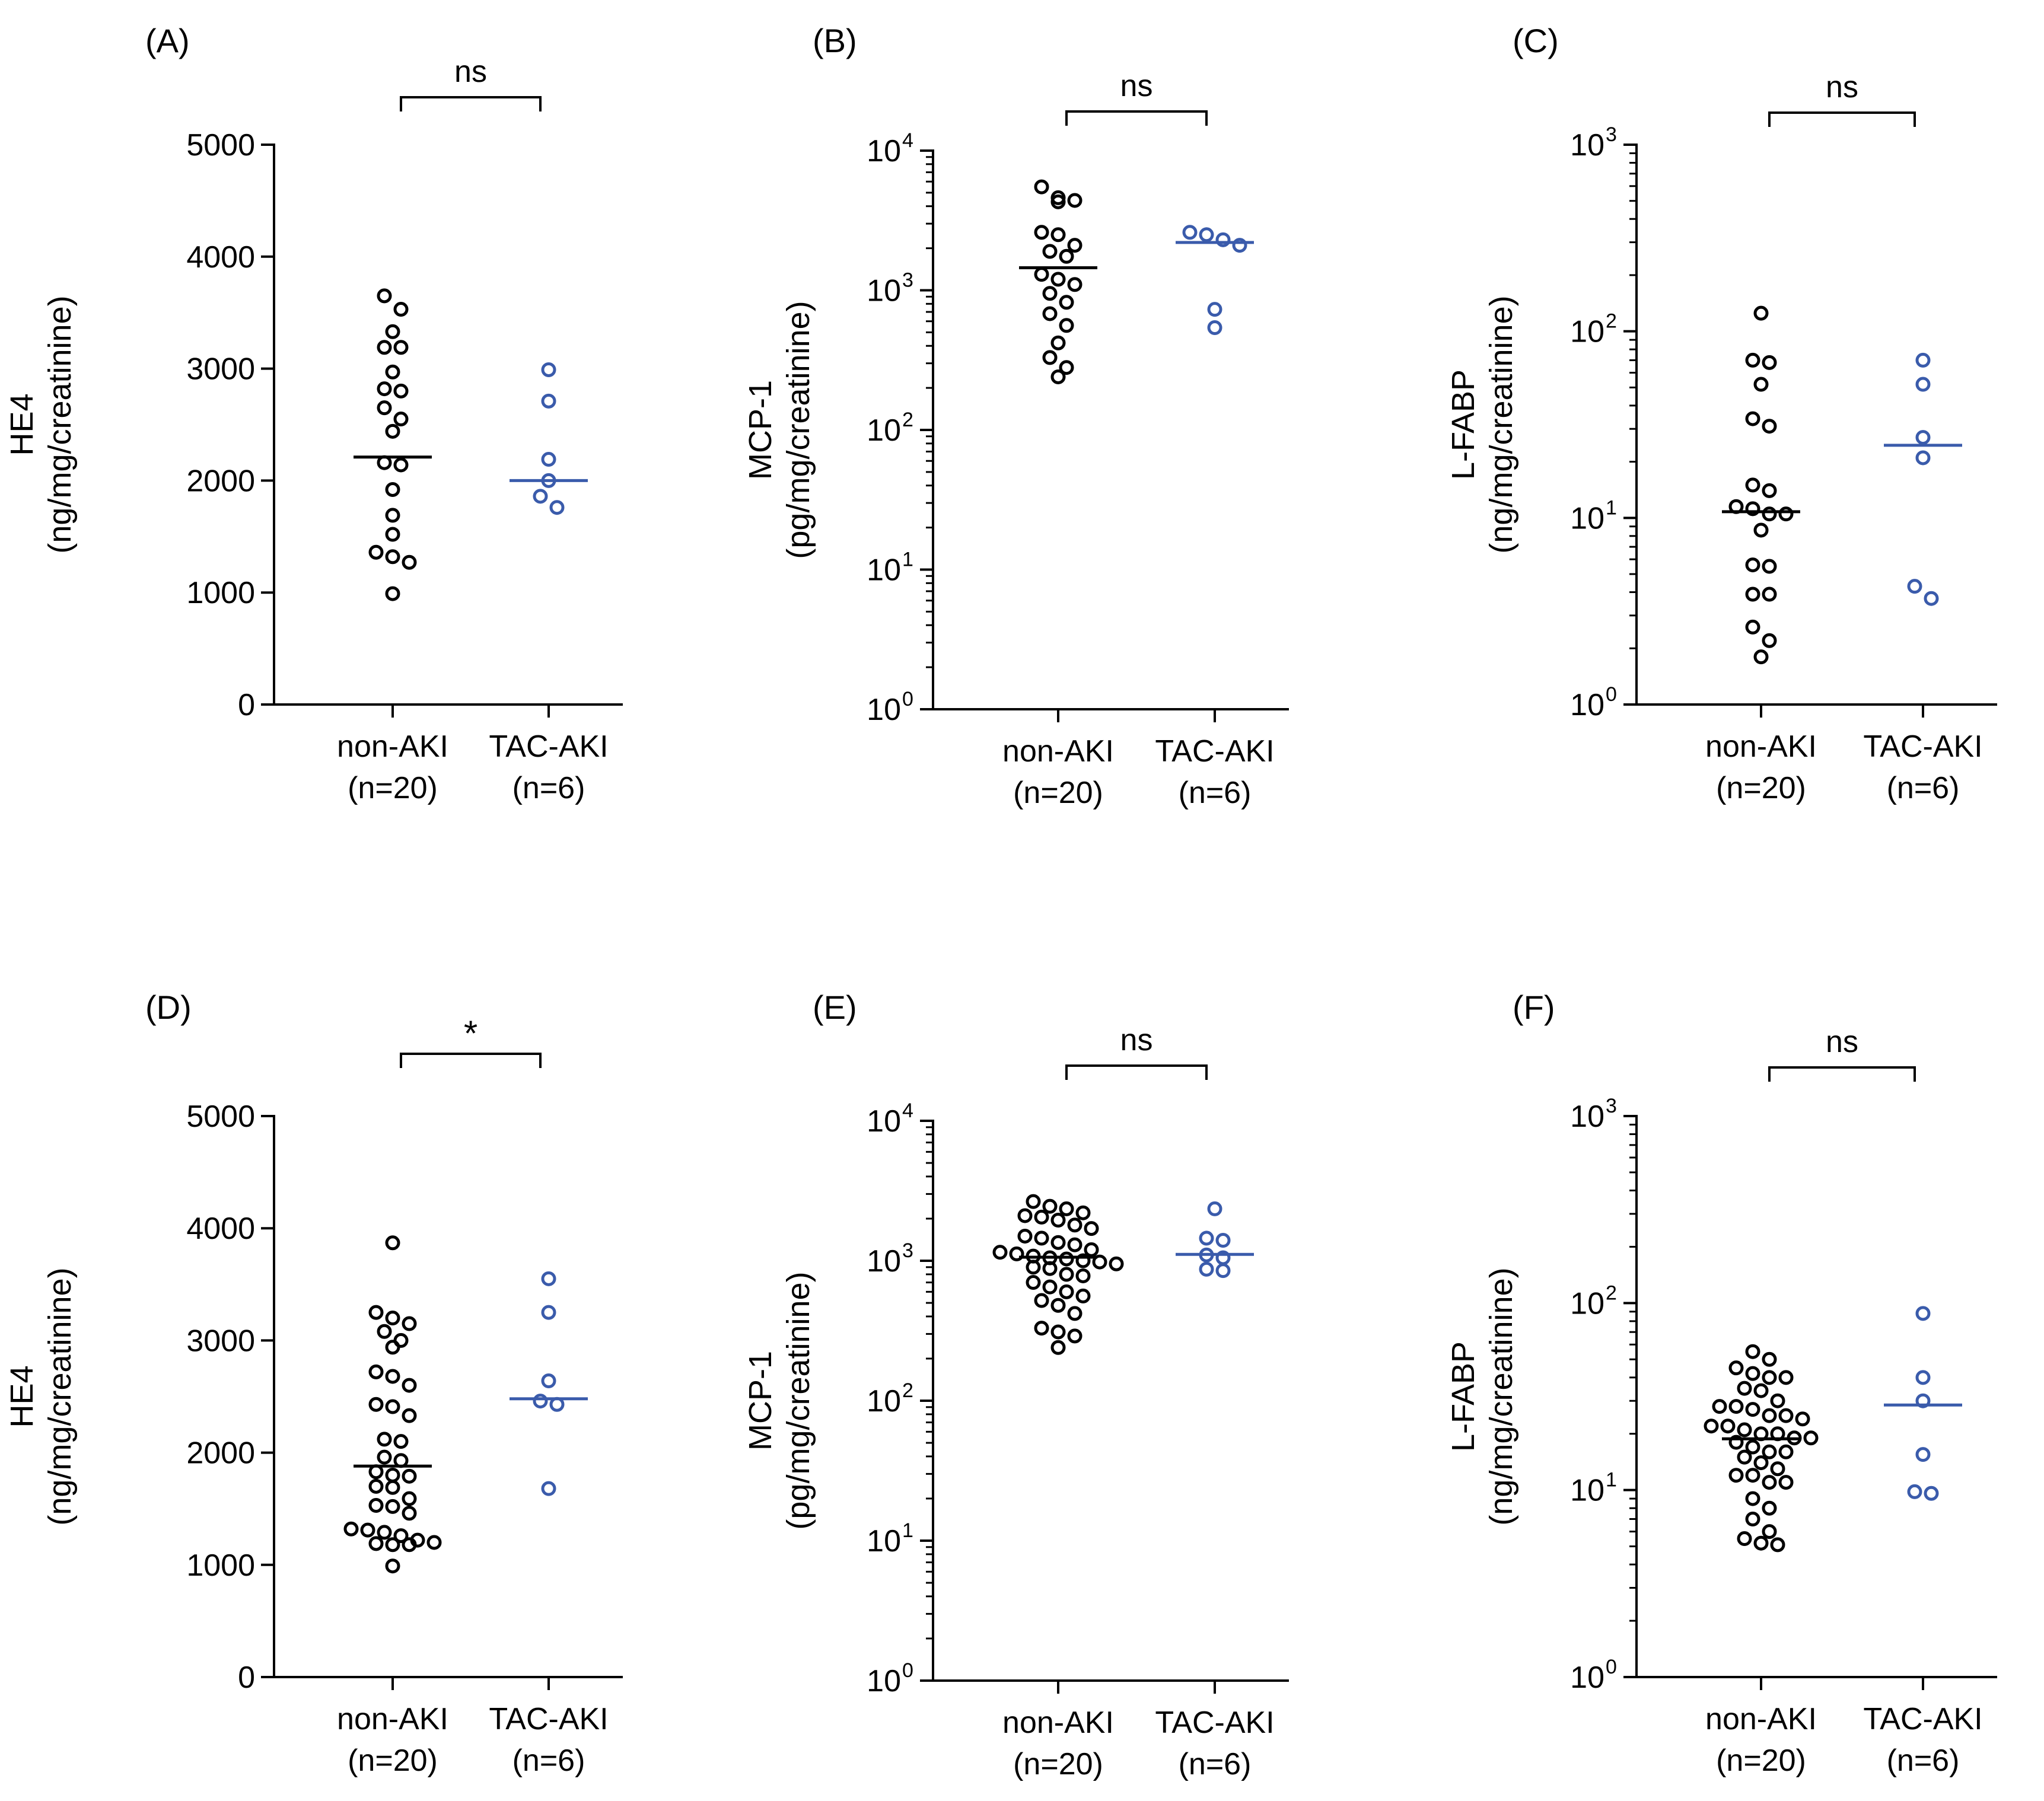 This screenshot has width=2044, height=1801. Describe the element at coordinates (220, 1229) in the screenshot. I see `y-tick-label: 4000` at that location.